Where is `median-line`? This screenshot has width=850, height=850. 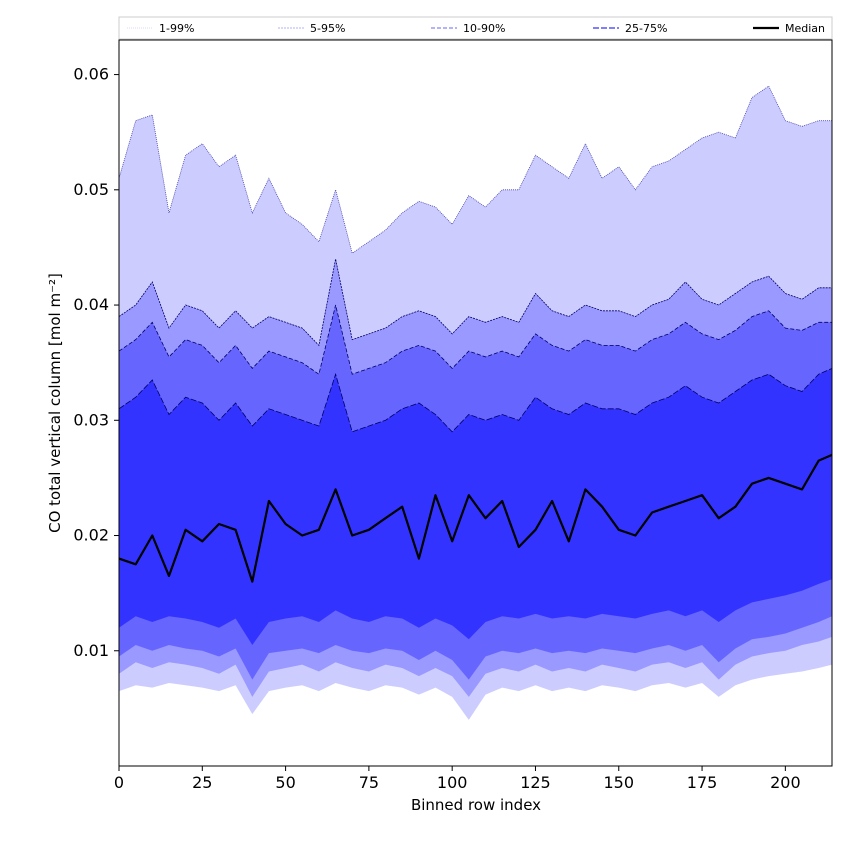 median-line is located at coordinates (475, 518).